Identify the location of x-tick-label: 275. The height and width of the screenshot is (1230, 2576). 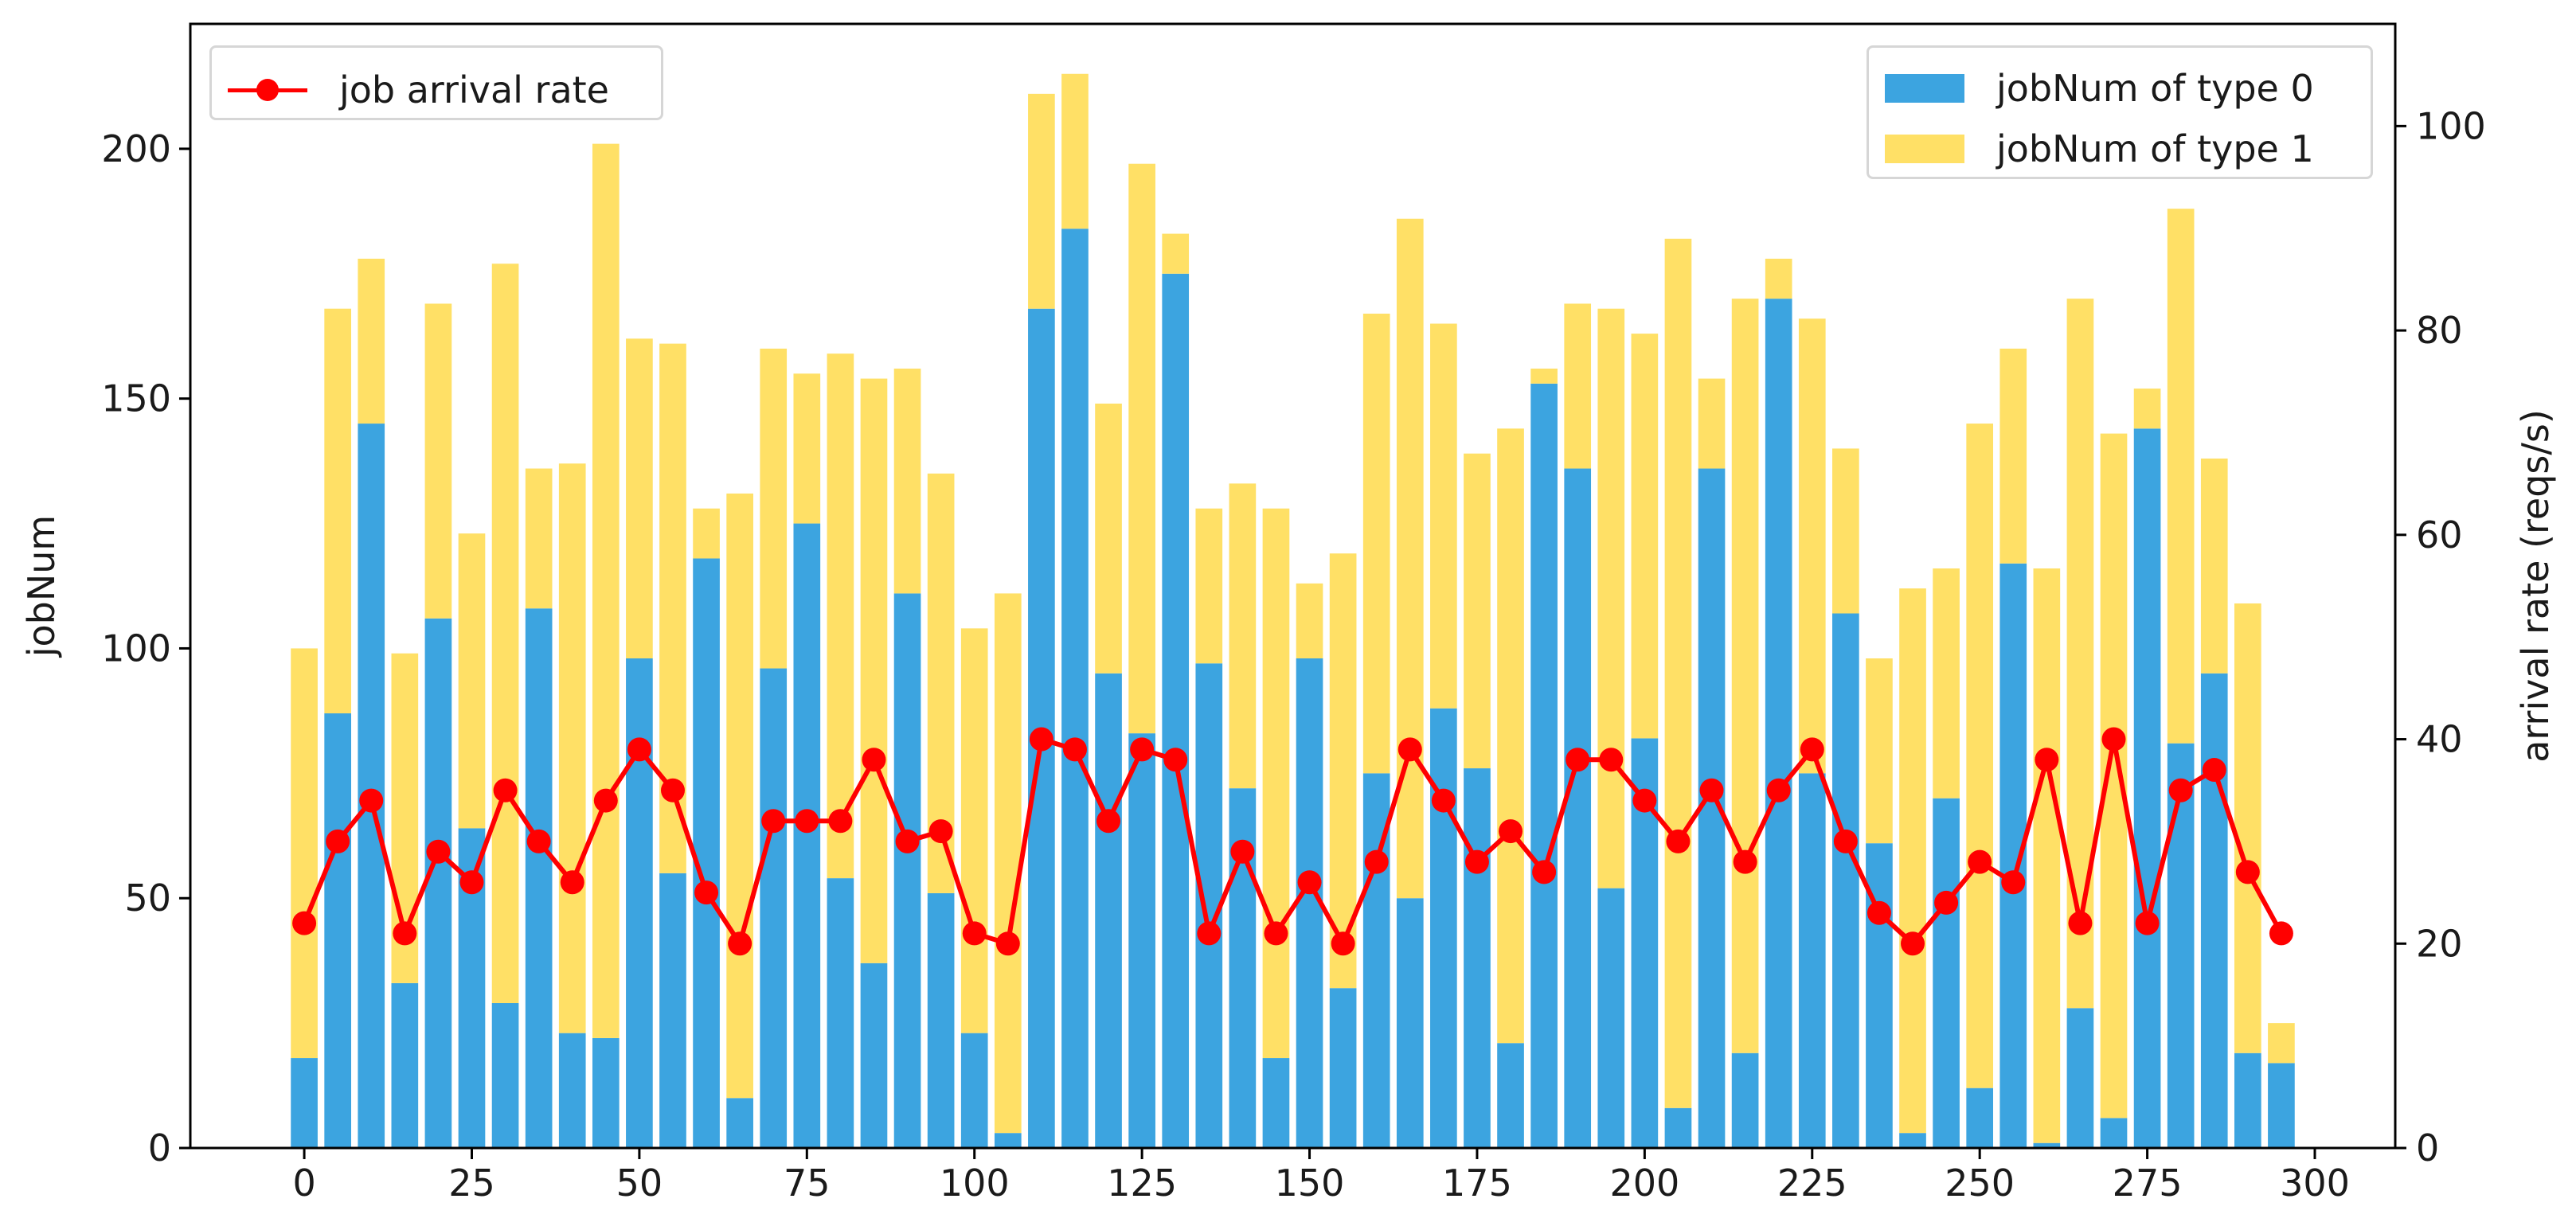
(2148, 1183).